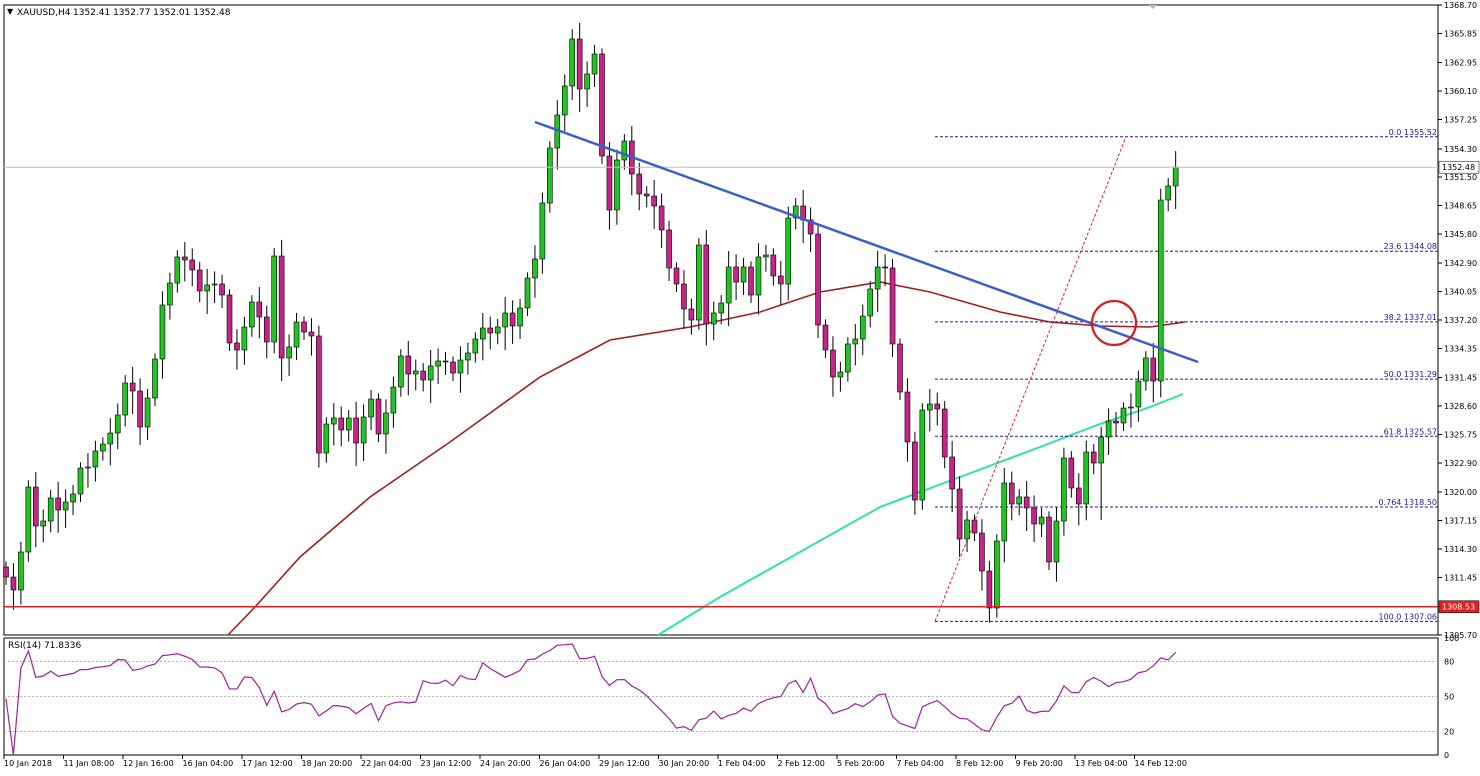 The image size is (1480, 776). Describe the element at coordinates (1460, 578) in the screenshot. I see `price-tick-label: 1311.45` at that location.